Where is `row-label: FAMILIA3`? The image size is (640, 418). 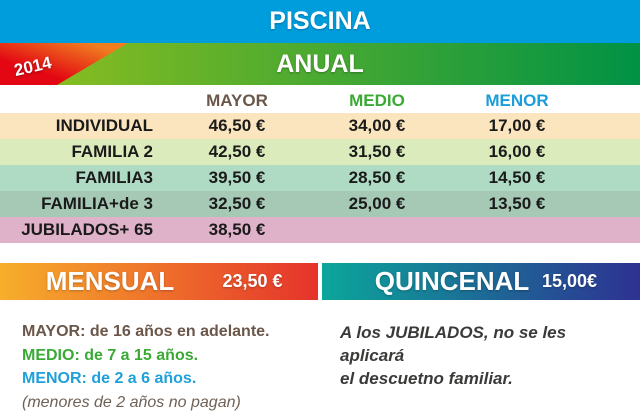
row-label: FAMILIA3 is located at coordinates (114, 177).